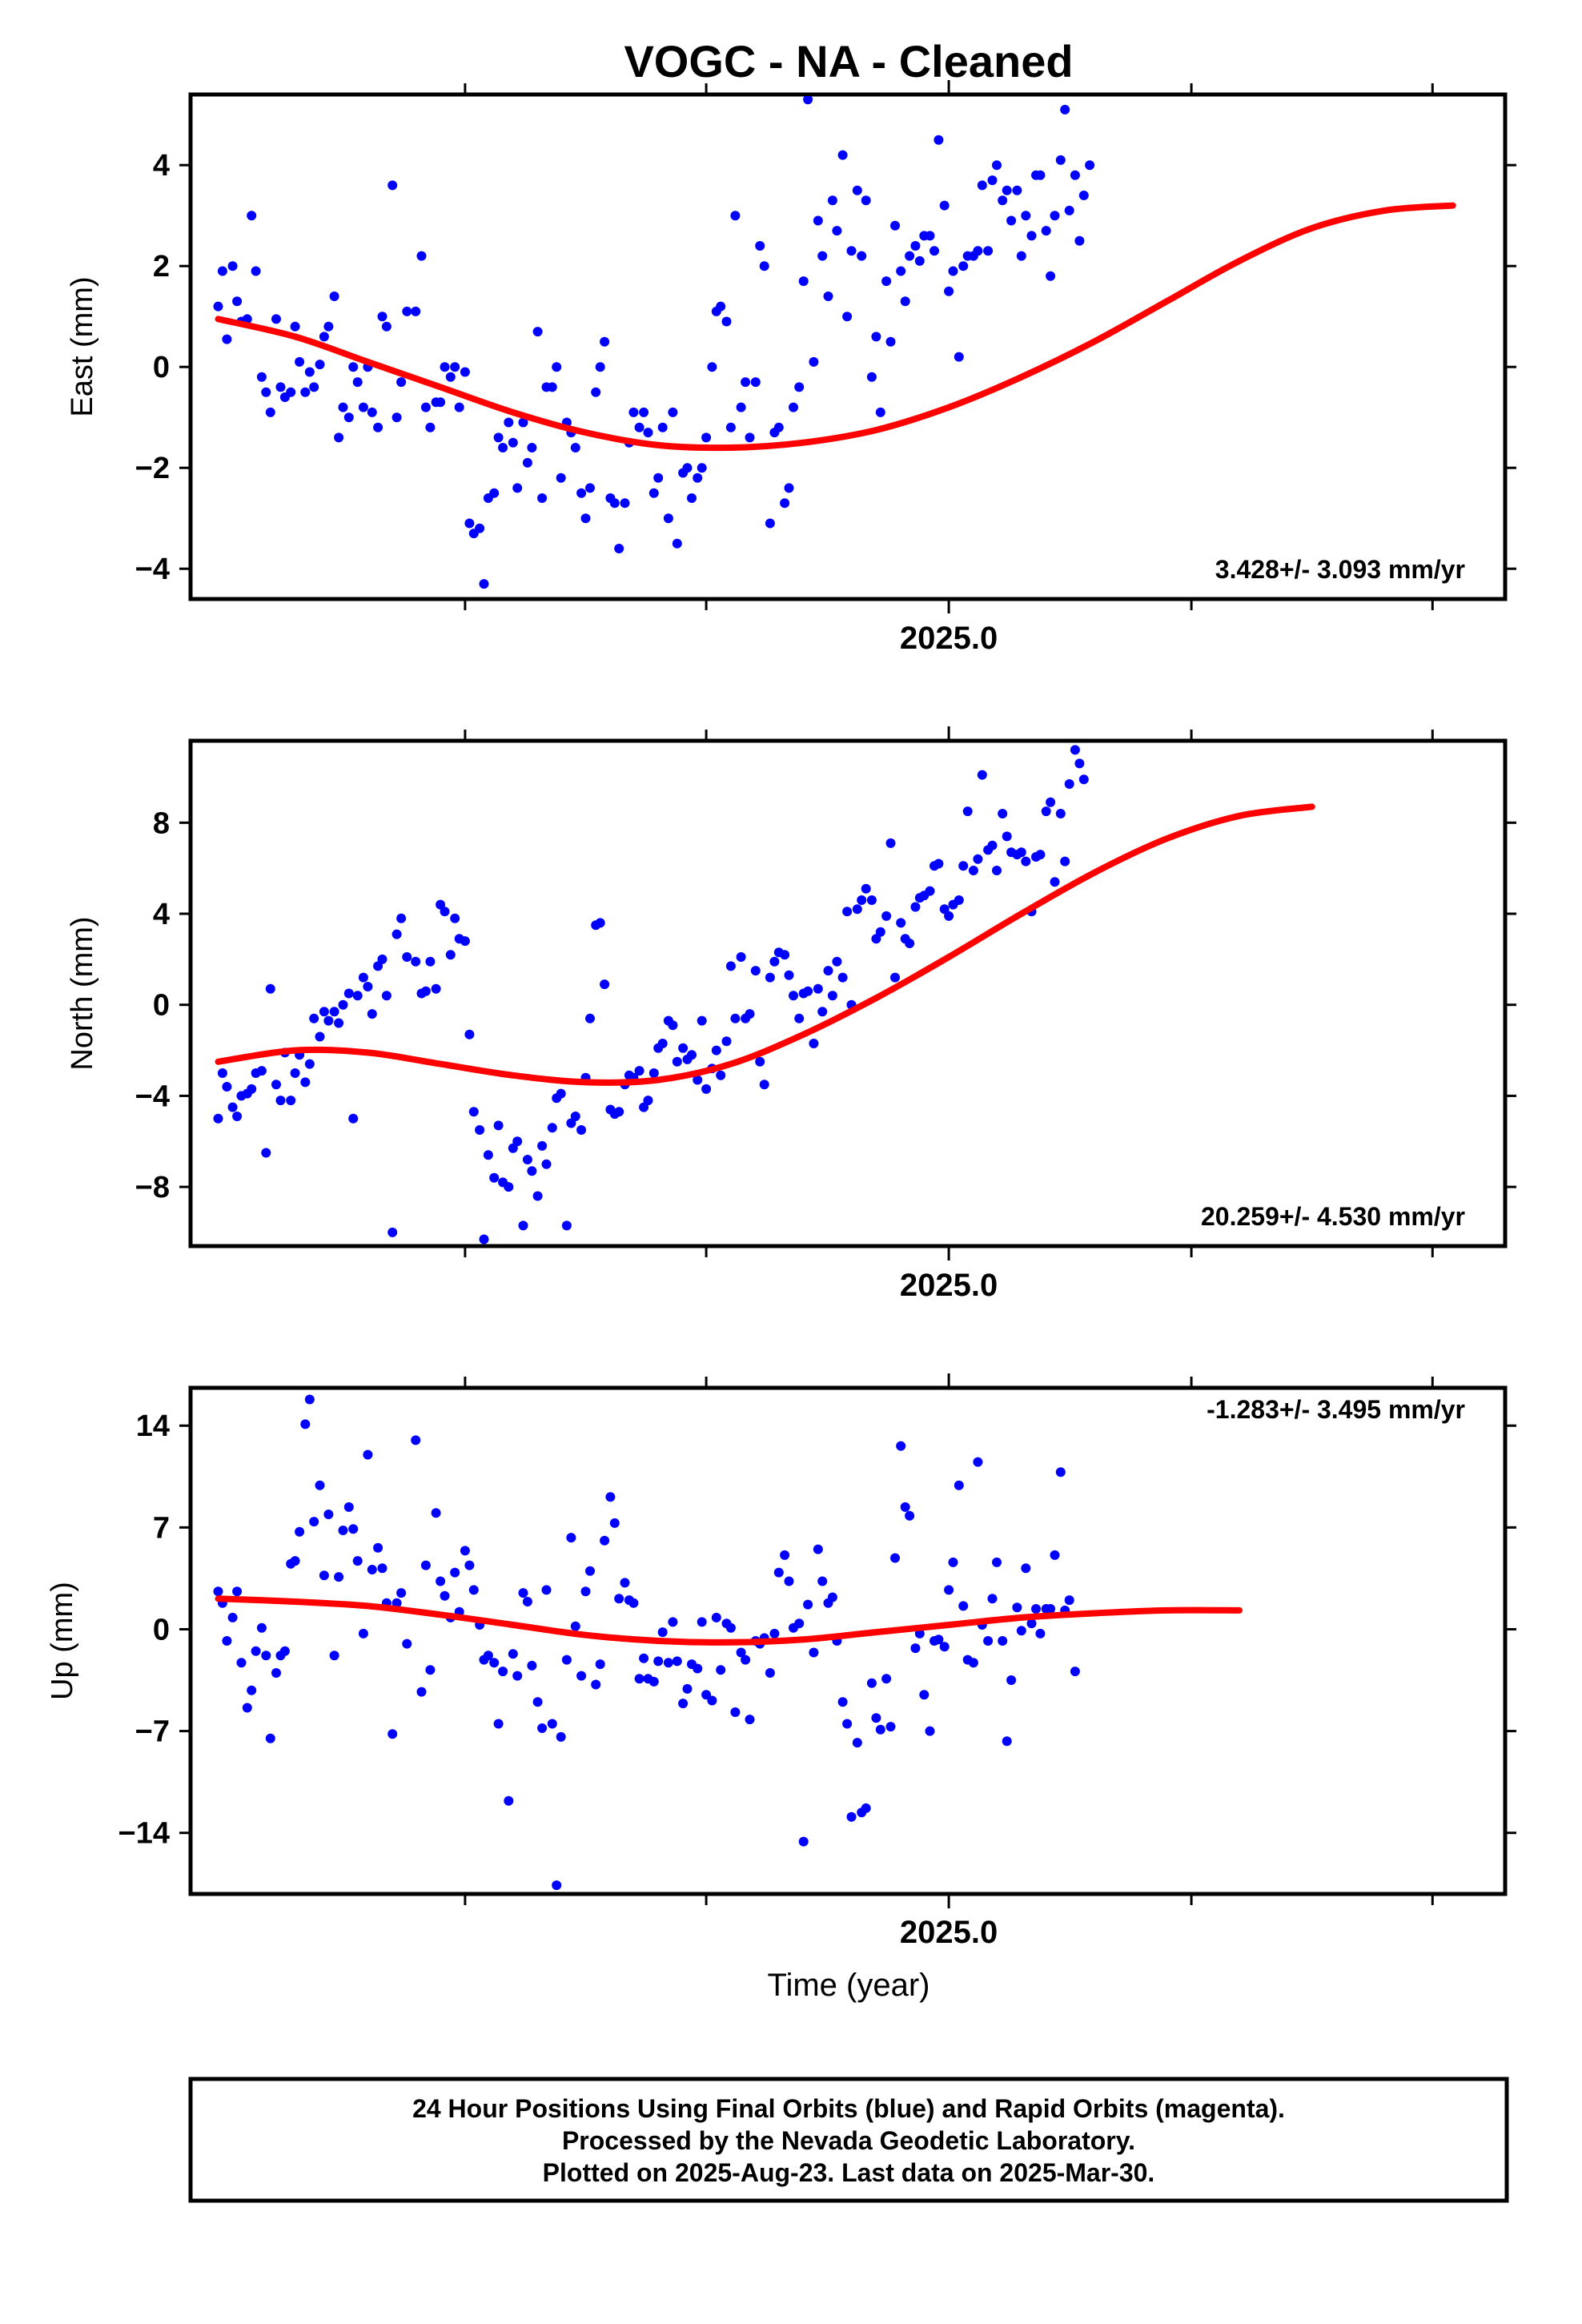 This screenshot has width=1582, height=2324. What do you see at coordinates (152, 1187) in the screenshot?
I see `y-tick-label: −8` at bounding box center [152, 1187].